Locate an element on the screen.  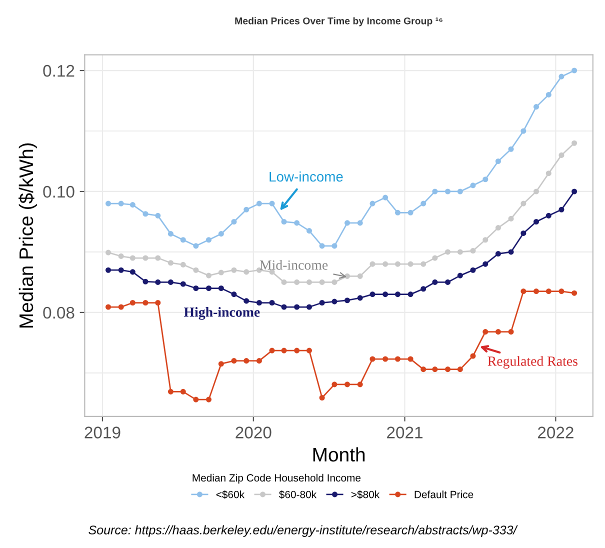
annotation: High-income is located at coordinates (222, 313).